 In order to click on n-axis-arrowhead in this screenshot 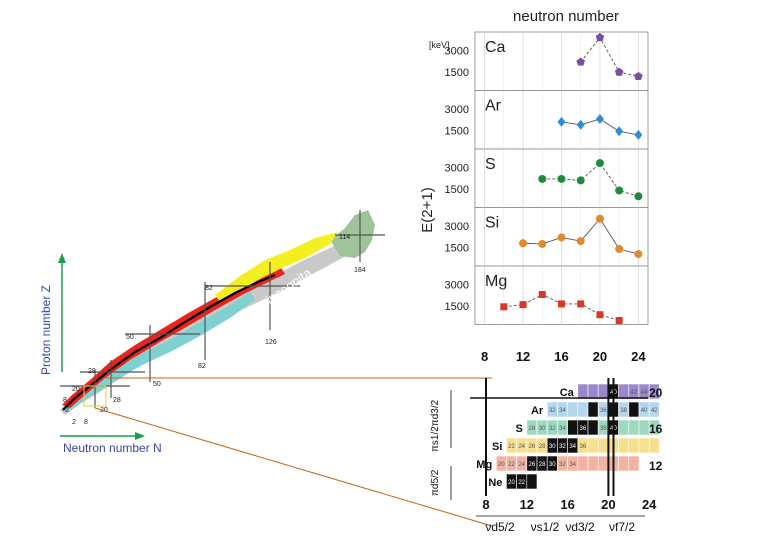, I will do `click(140, 436)`.